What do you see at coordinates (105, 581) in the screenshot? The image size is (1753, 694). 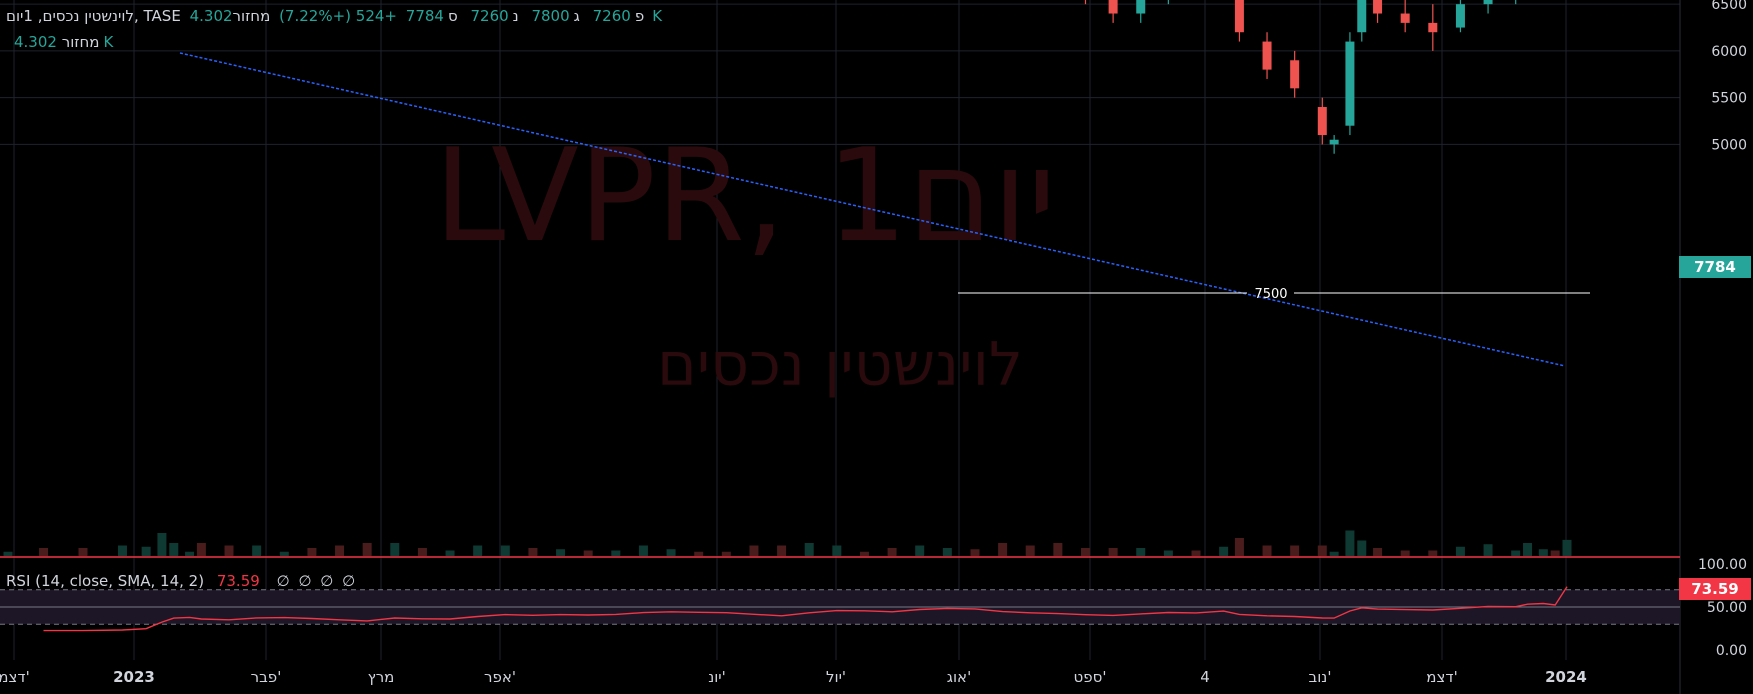 I see `rsi-legend-label: RSI (14, close, SMA, 14, 2)` at bounding box center [105, 581].